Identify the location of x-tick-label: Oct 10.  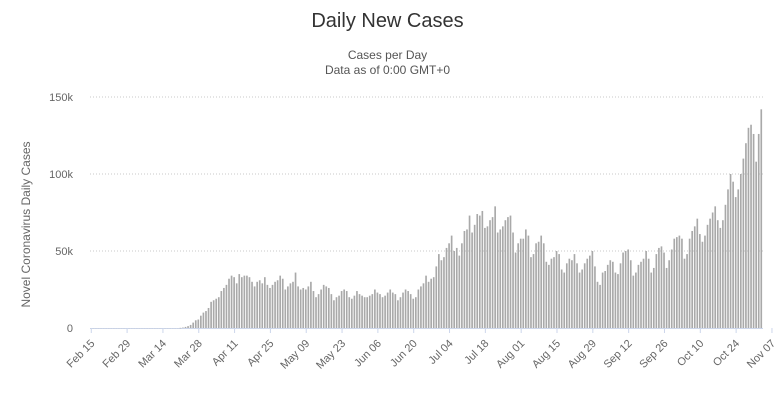
(690, 353).